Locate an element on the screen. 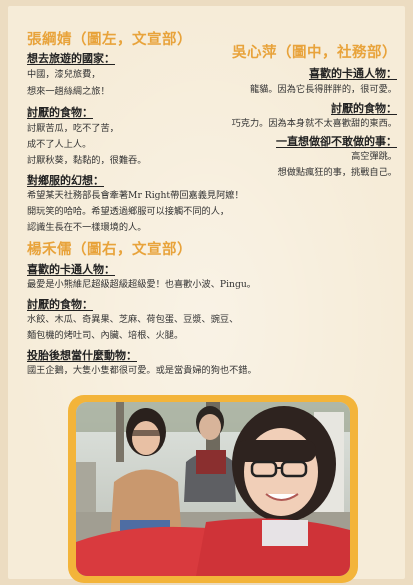  left-person-name: 張綱婧（圖左，文宣部） is located at coordinates (109, 39).